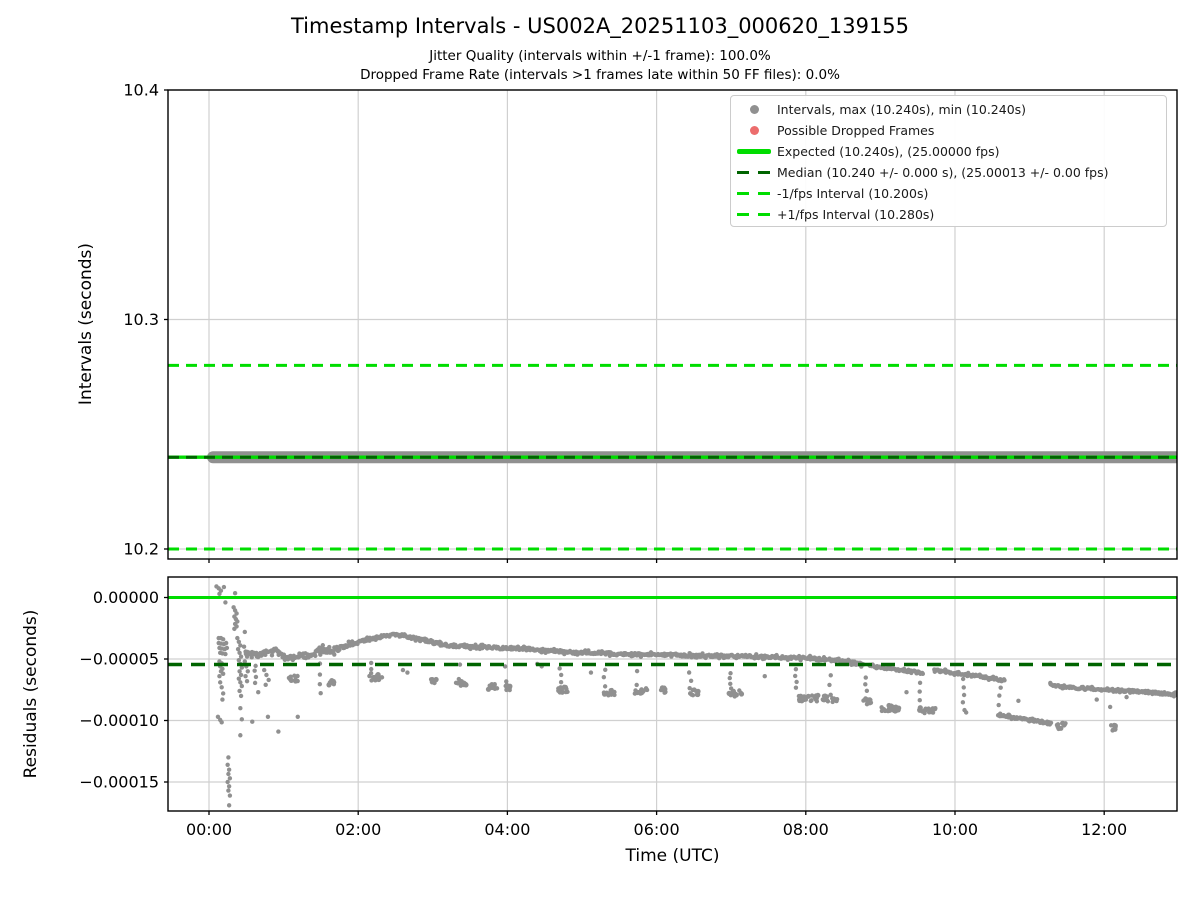  What do you see at coordinates (672, 631) in the screenshot?
I see `residuals-ref-lines` at bounding box center [672, 631].